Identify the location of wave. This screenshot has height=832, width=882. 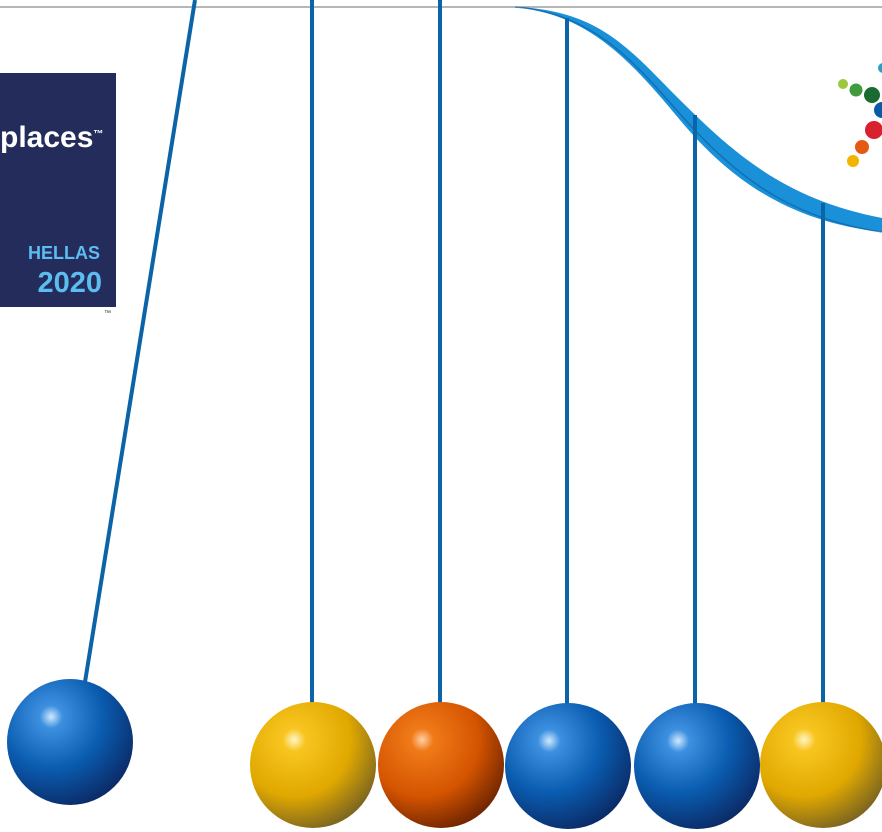
(698, 119).